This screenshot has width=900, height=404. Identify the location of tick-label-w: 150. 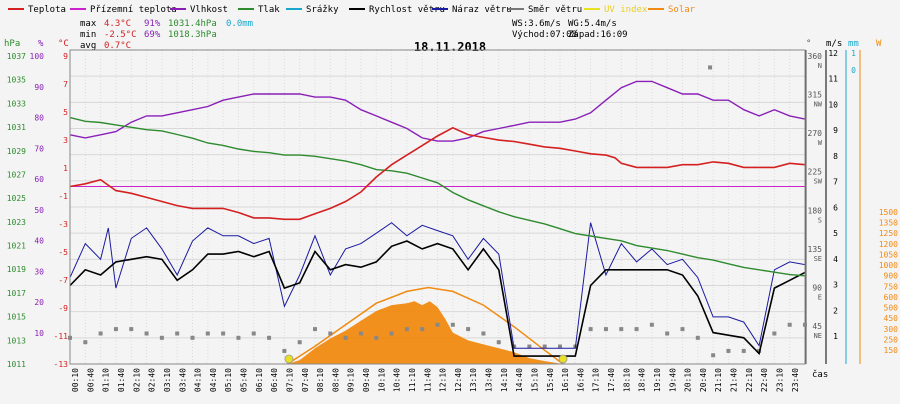
(891, 350).